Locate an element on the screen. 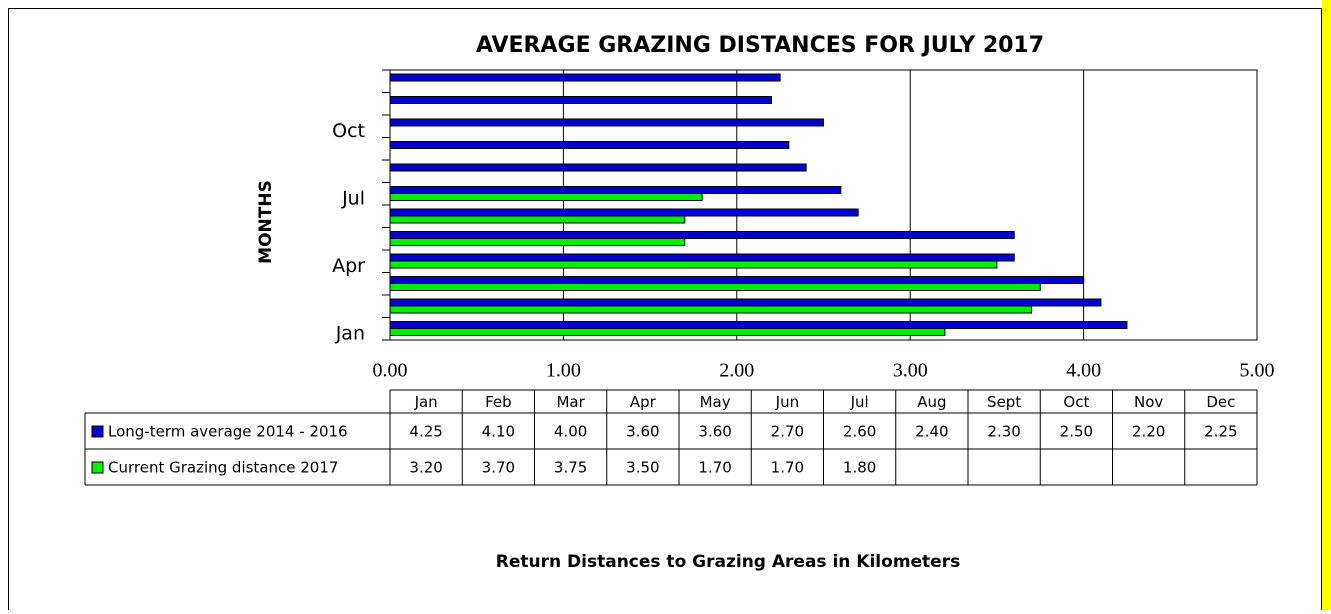  table-cell: 4.10 is located at coordinates (498, 432).